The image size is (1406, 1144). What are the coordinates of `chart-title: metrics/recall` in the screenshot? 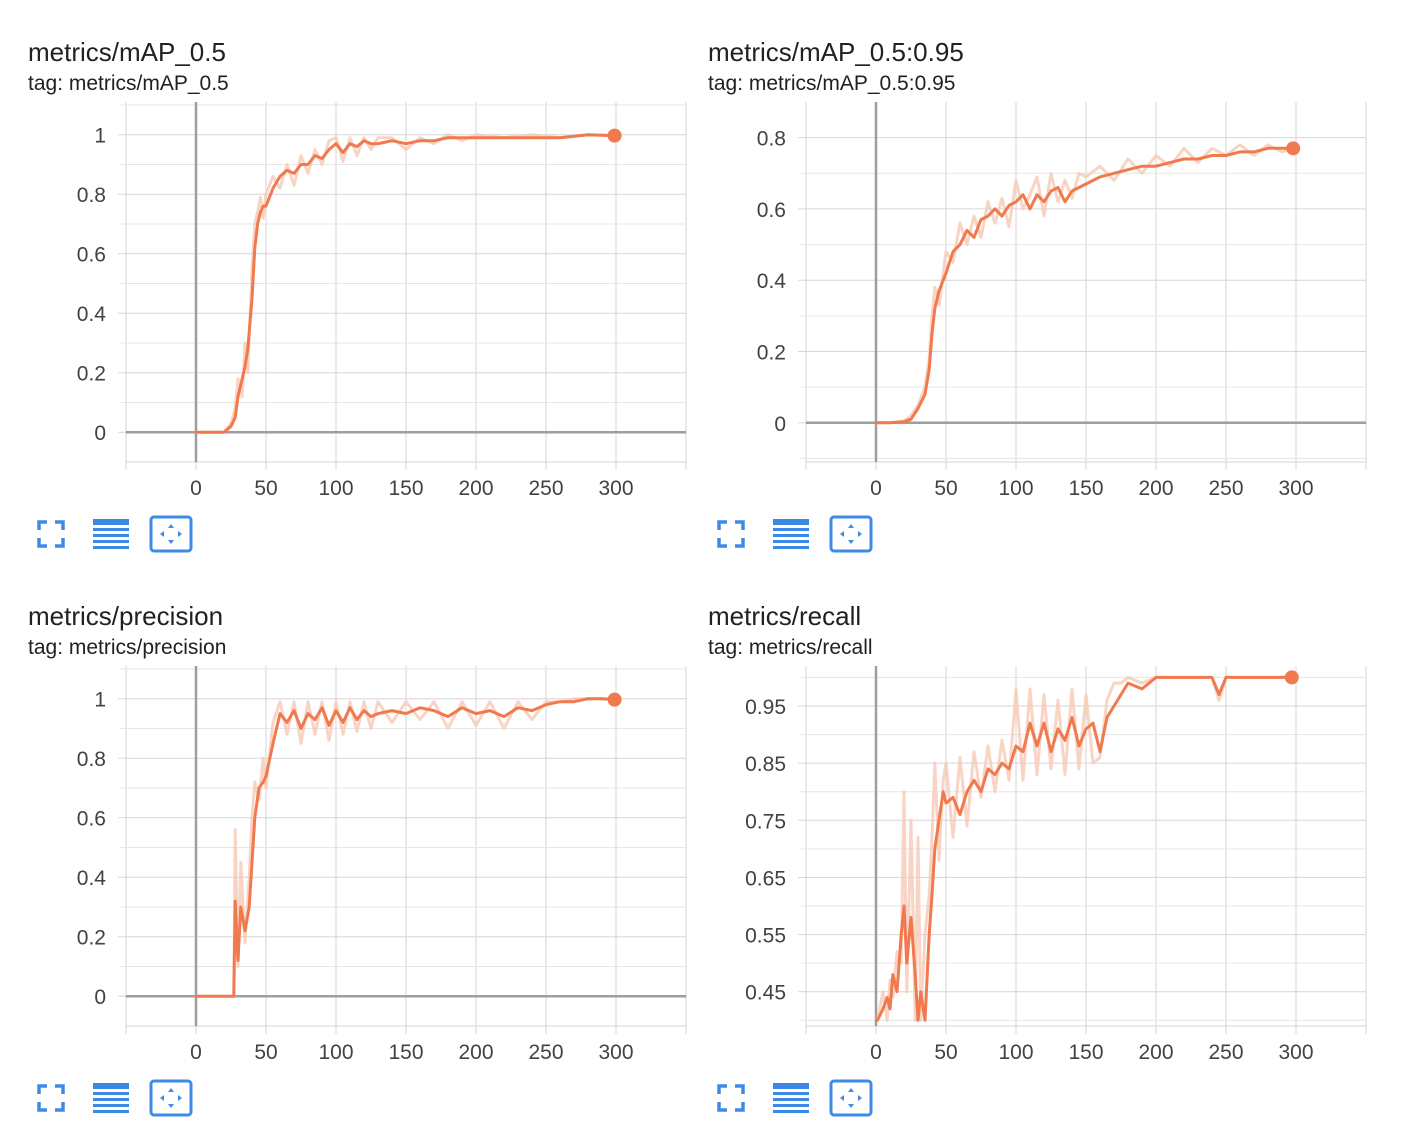 It's located at (785, 616).